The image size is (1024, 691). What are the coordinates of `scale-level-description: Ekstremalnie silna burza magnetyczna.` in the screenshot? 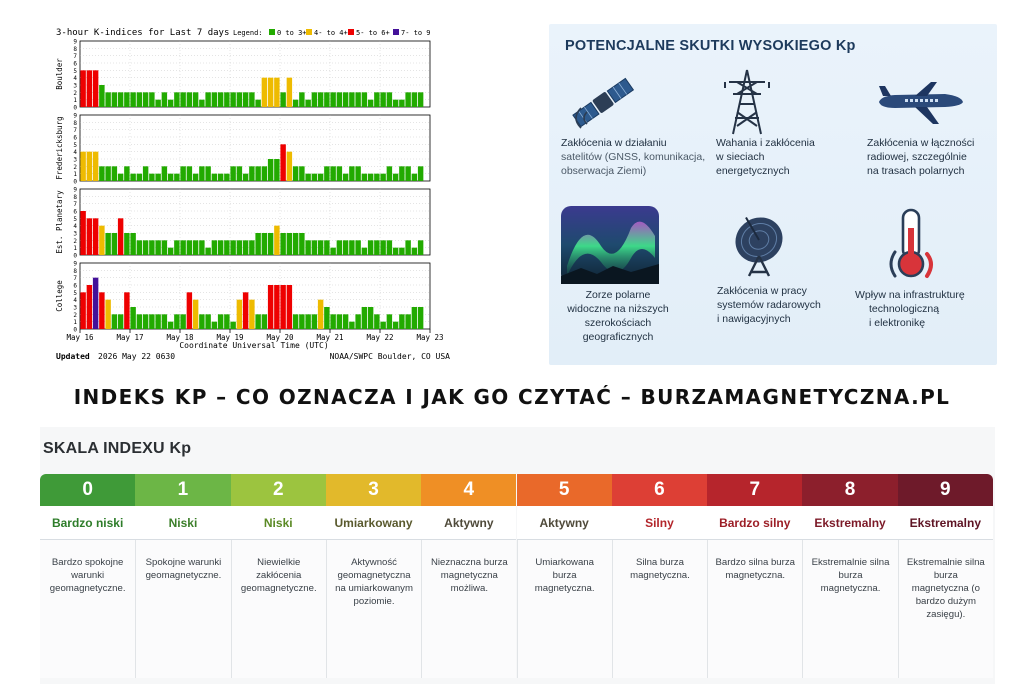 It's located at (850, 609).